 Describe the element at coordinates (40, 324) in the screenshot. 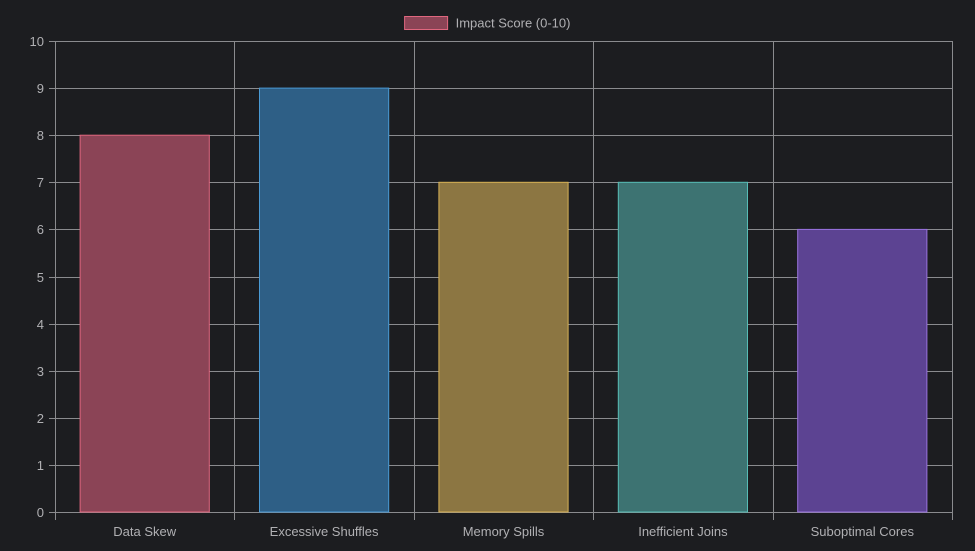

I see `y-tick-label: 4` at that location.